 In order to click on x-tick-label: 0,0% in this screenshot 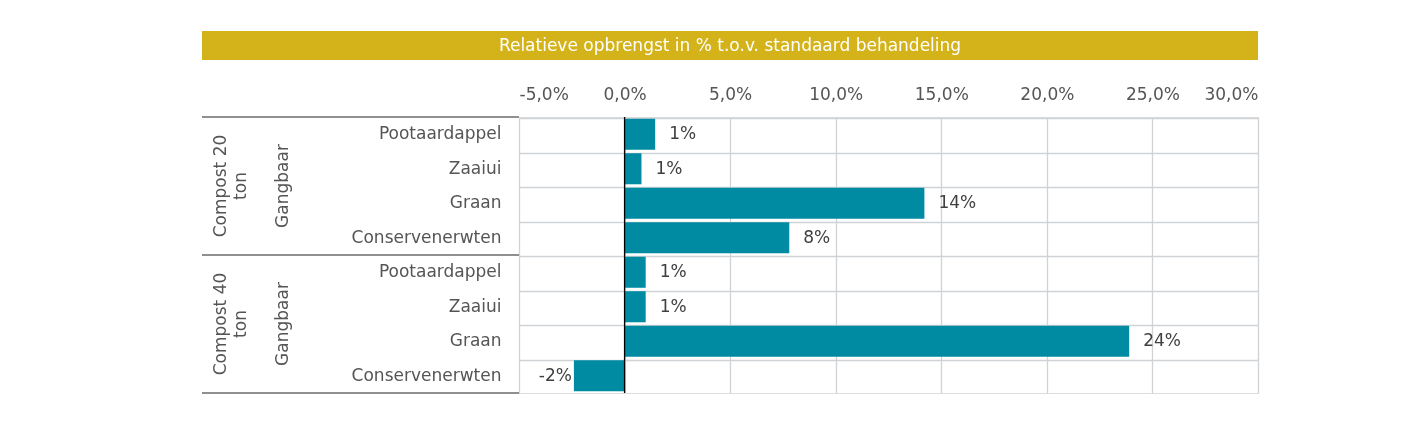, I will do `click(625, 93)`.